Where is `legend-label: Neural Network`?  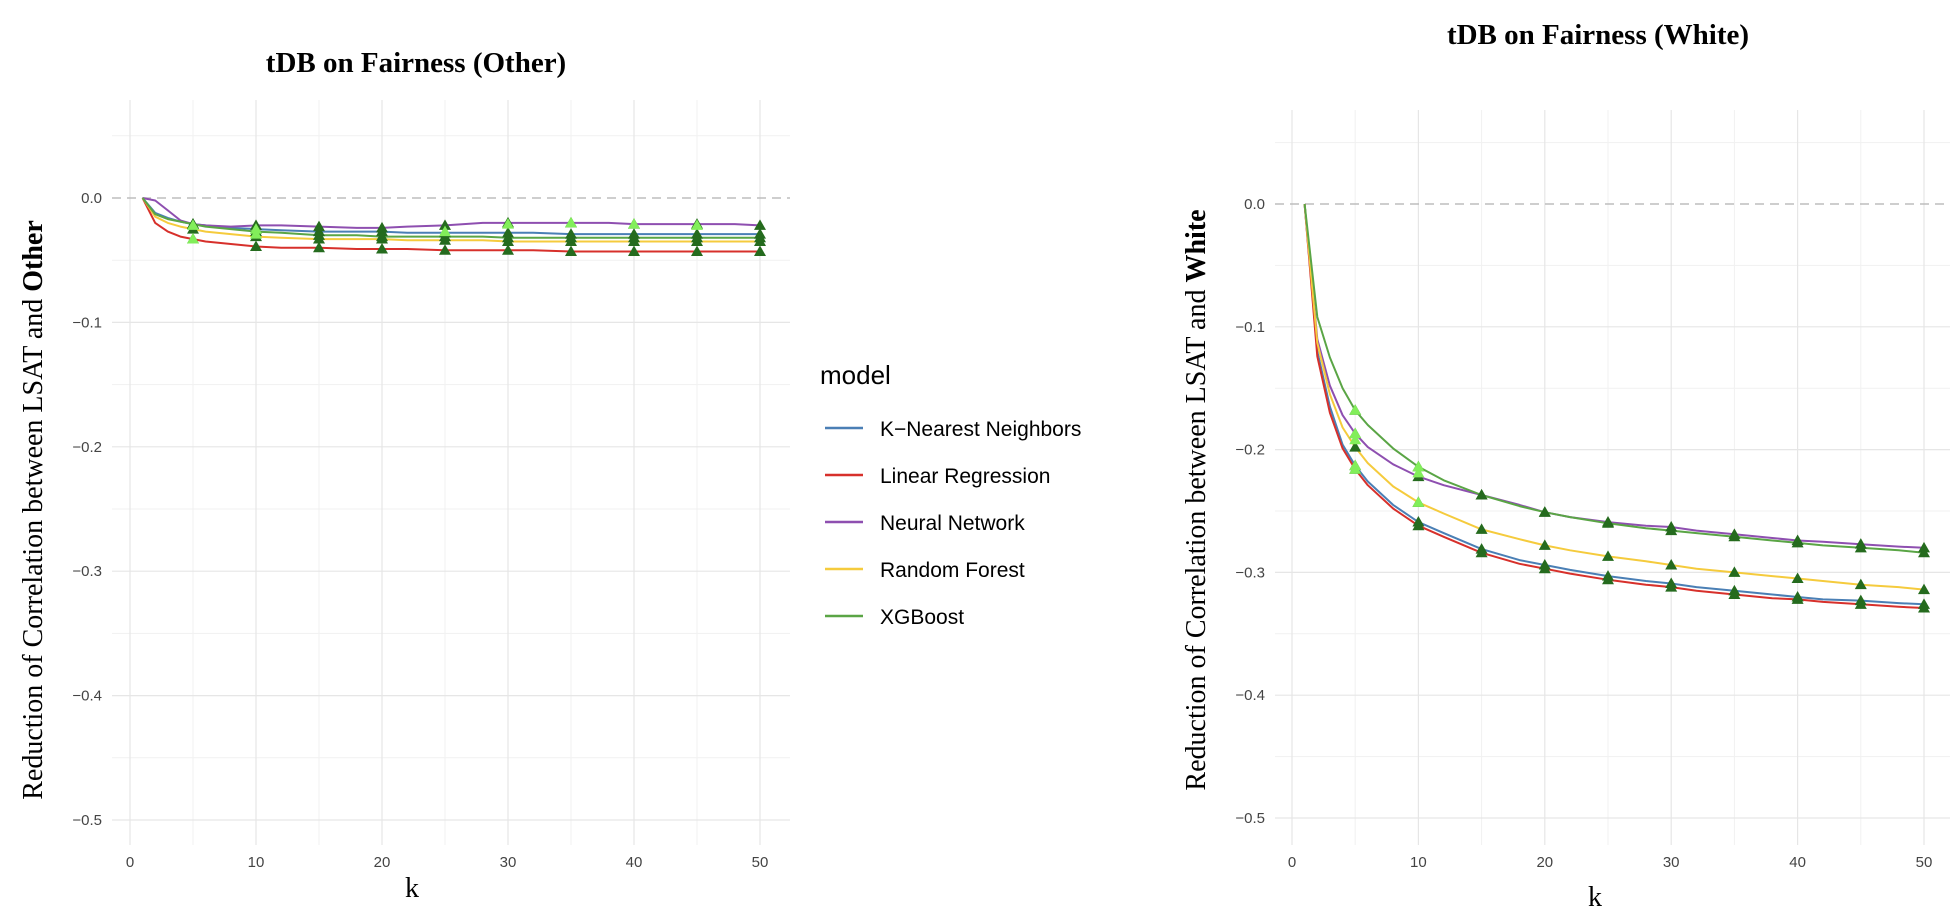 legend-label: Neural Network is located at coordinates (952, 523).